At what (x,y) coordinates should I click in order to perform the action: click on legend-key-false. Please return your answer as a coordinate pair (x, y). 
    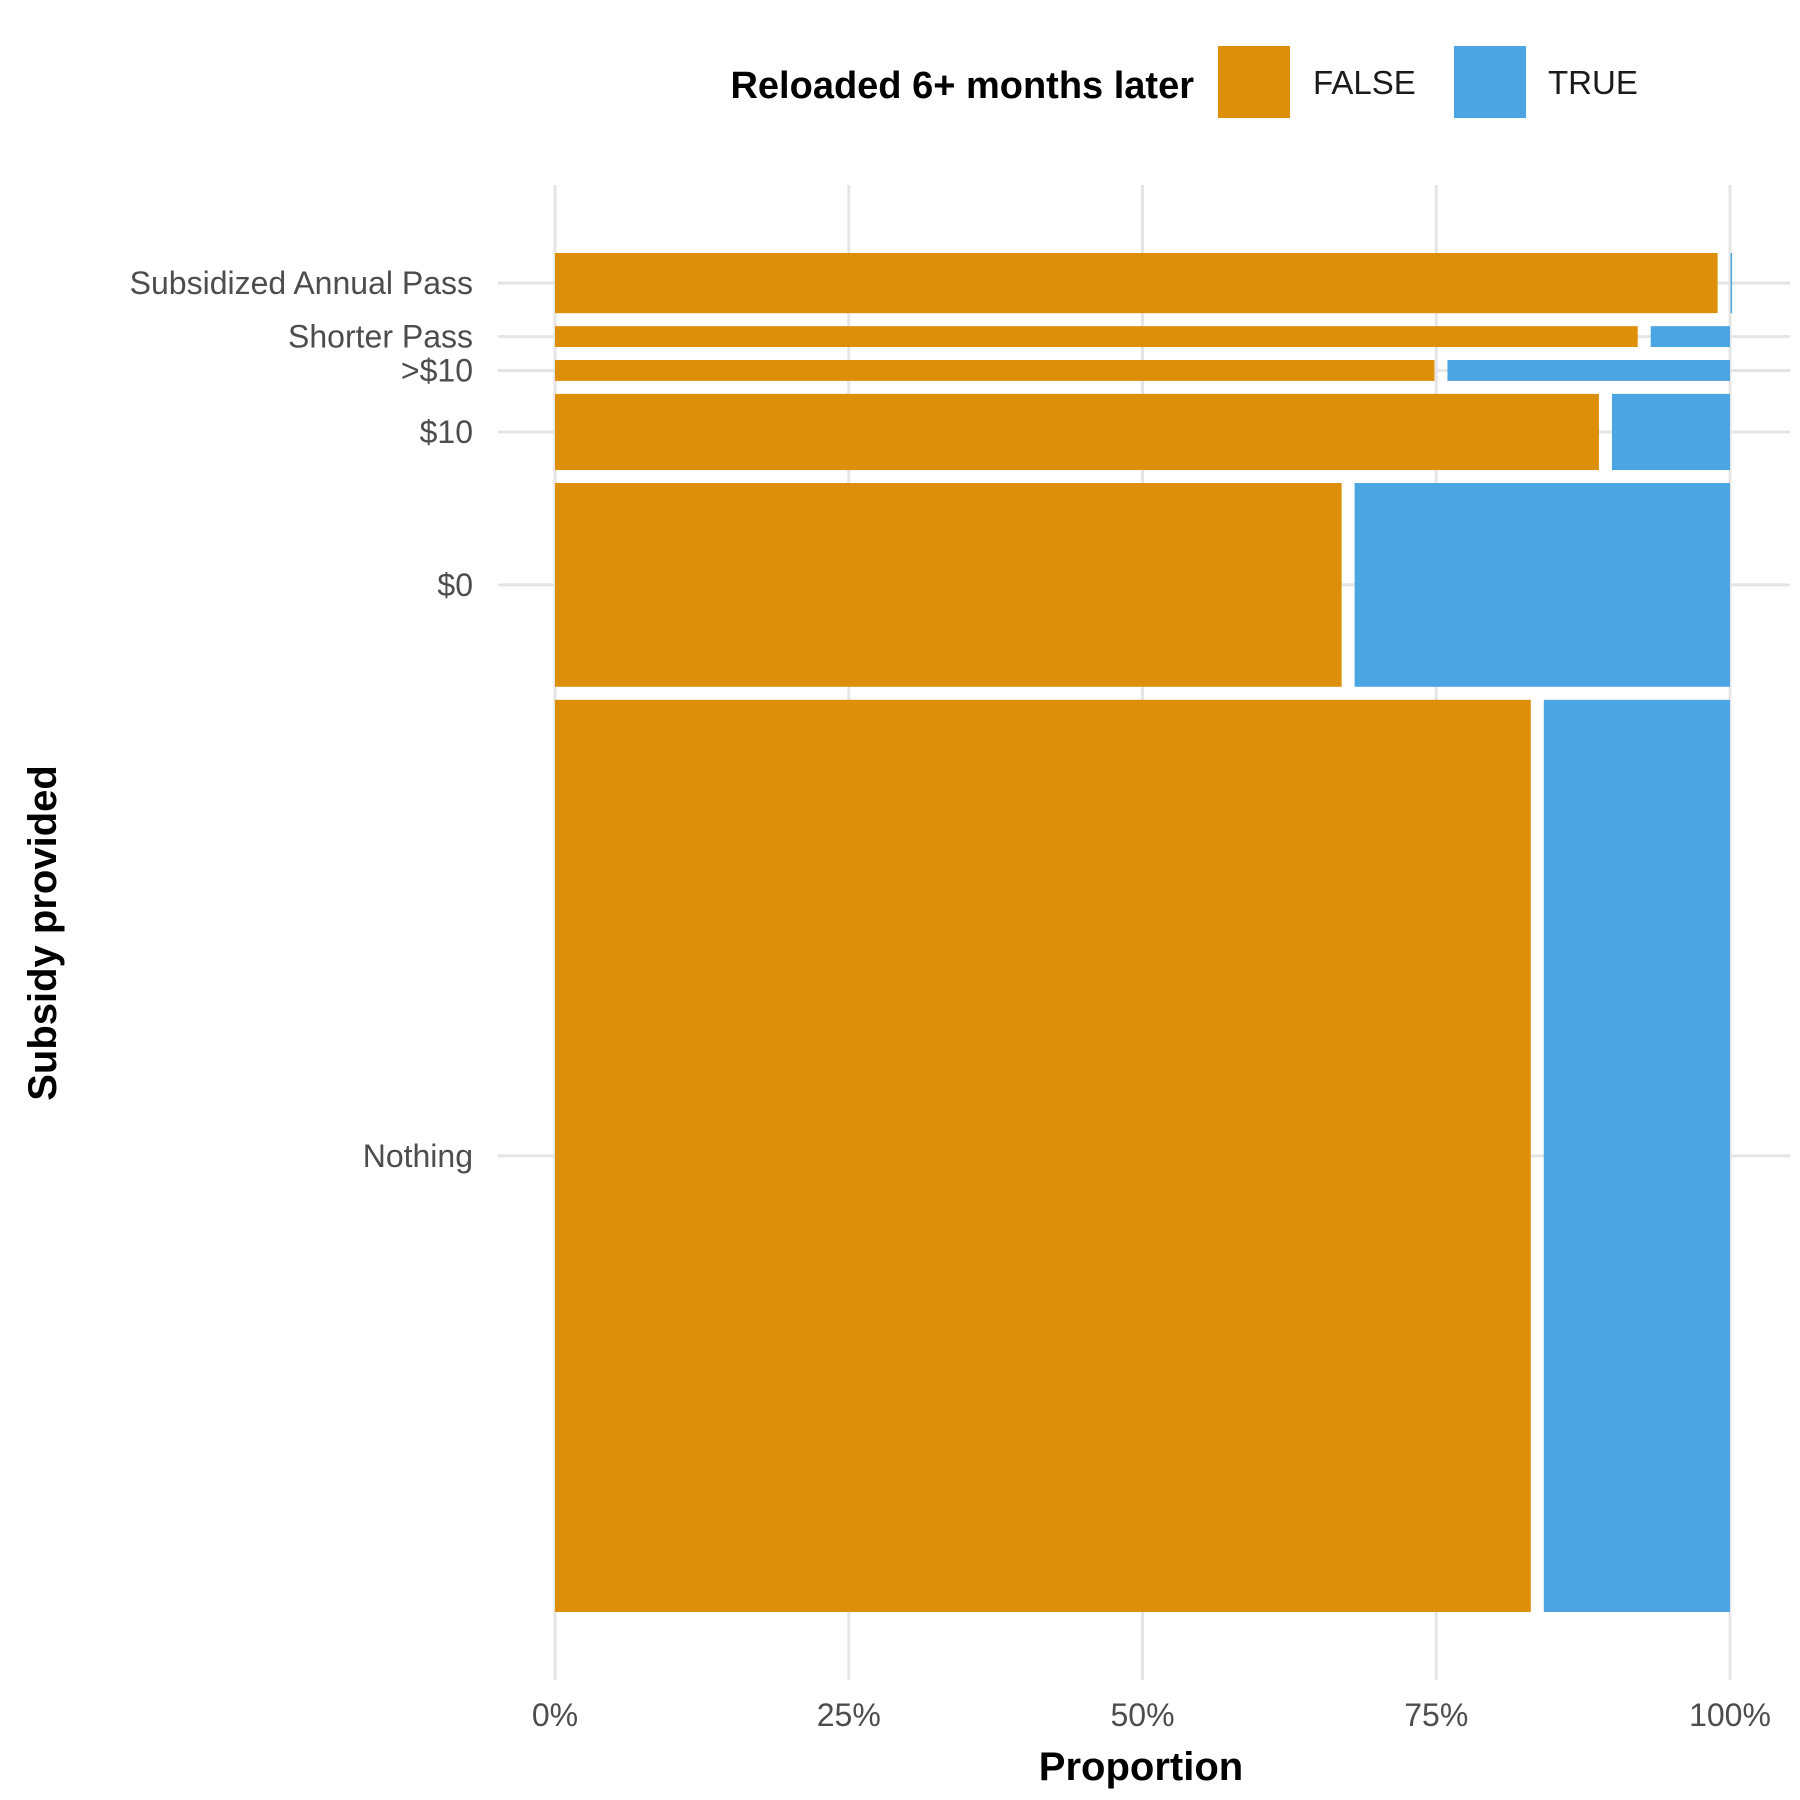
    Looking at the image, I should click on (1254, 82).